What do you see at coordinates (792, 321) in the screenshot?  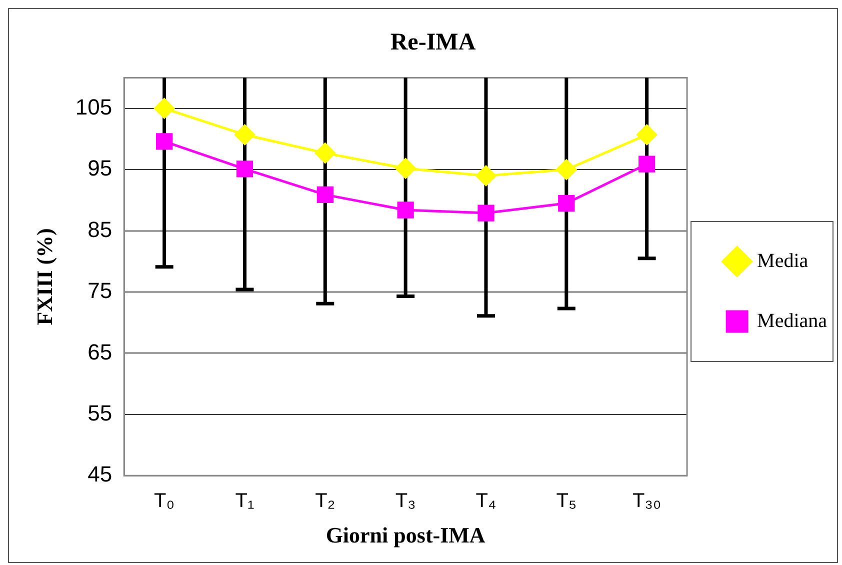 I see `legend-label: Mediana` at bounding box center [792, 321].